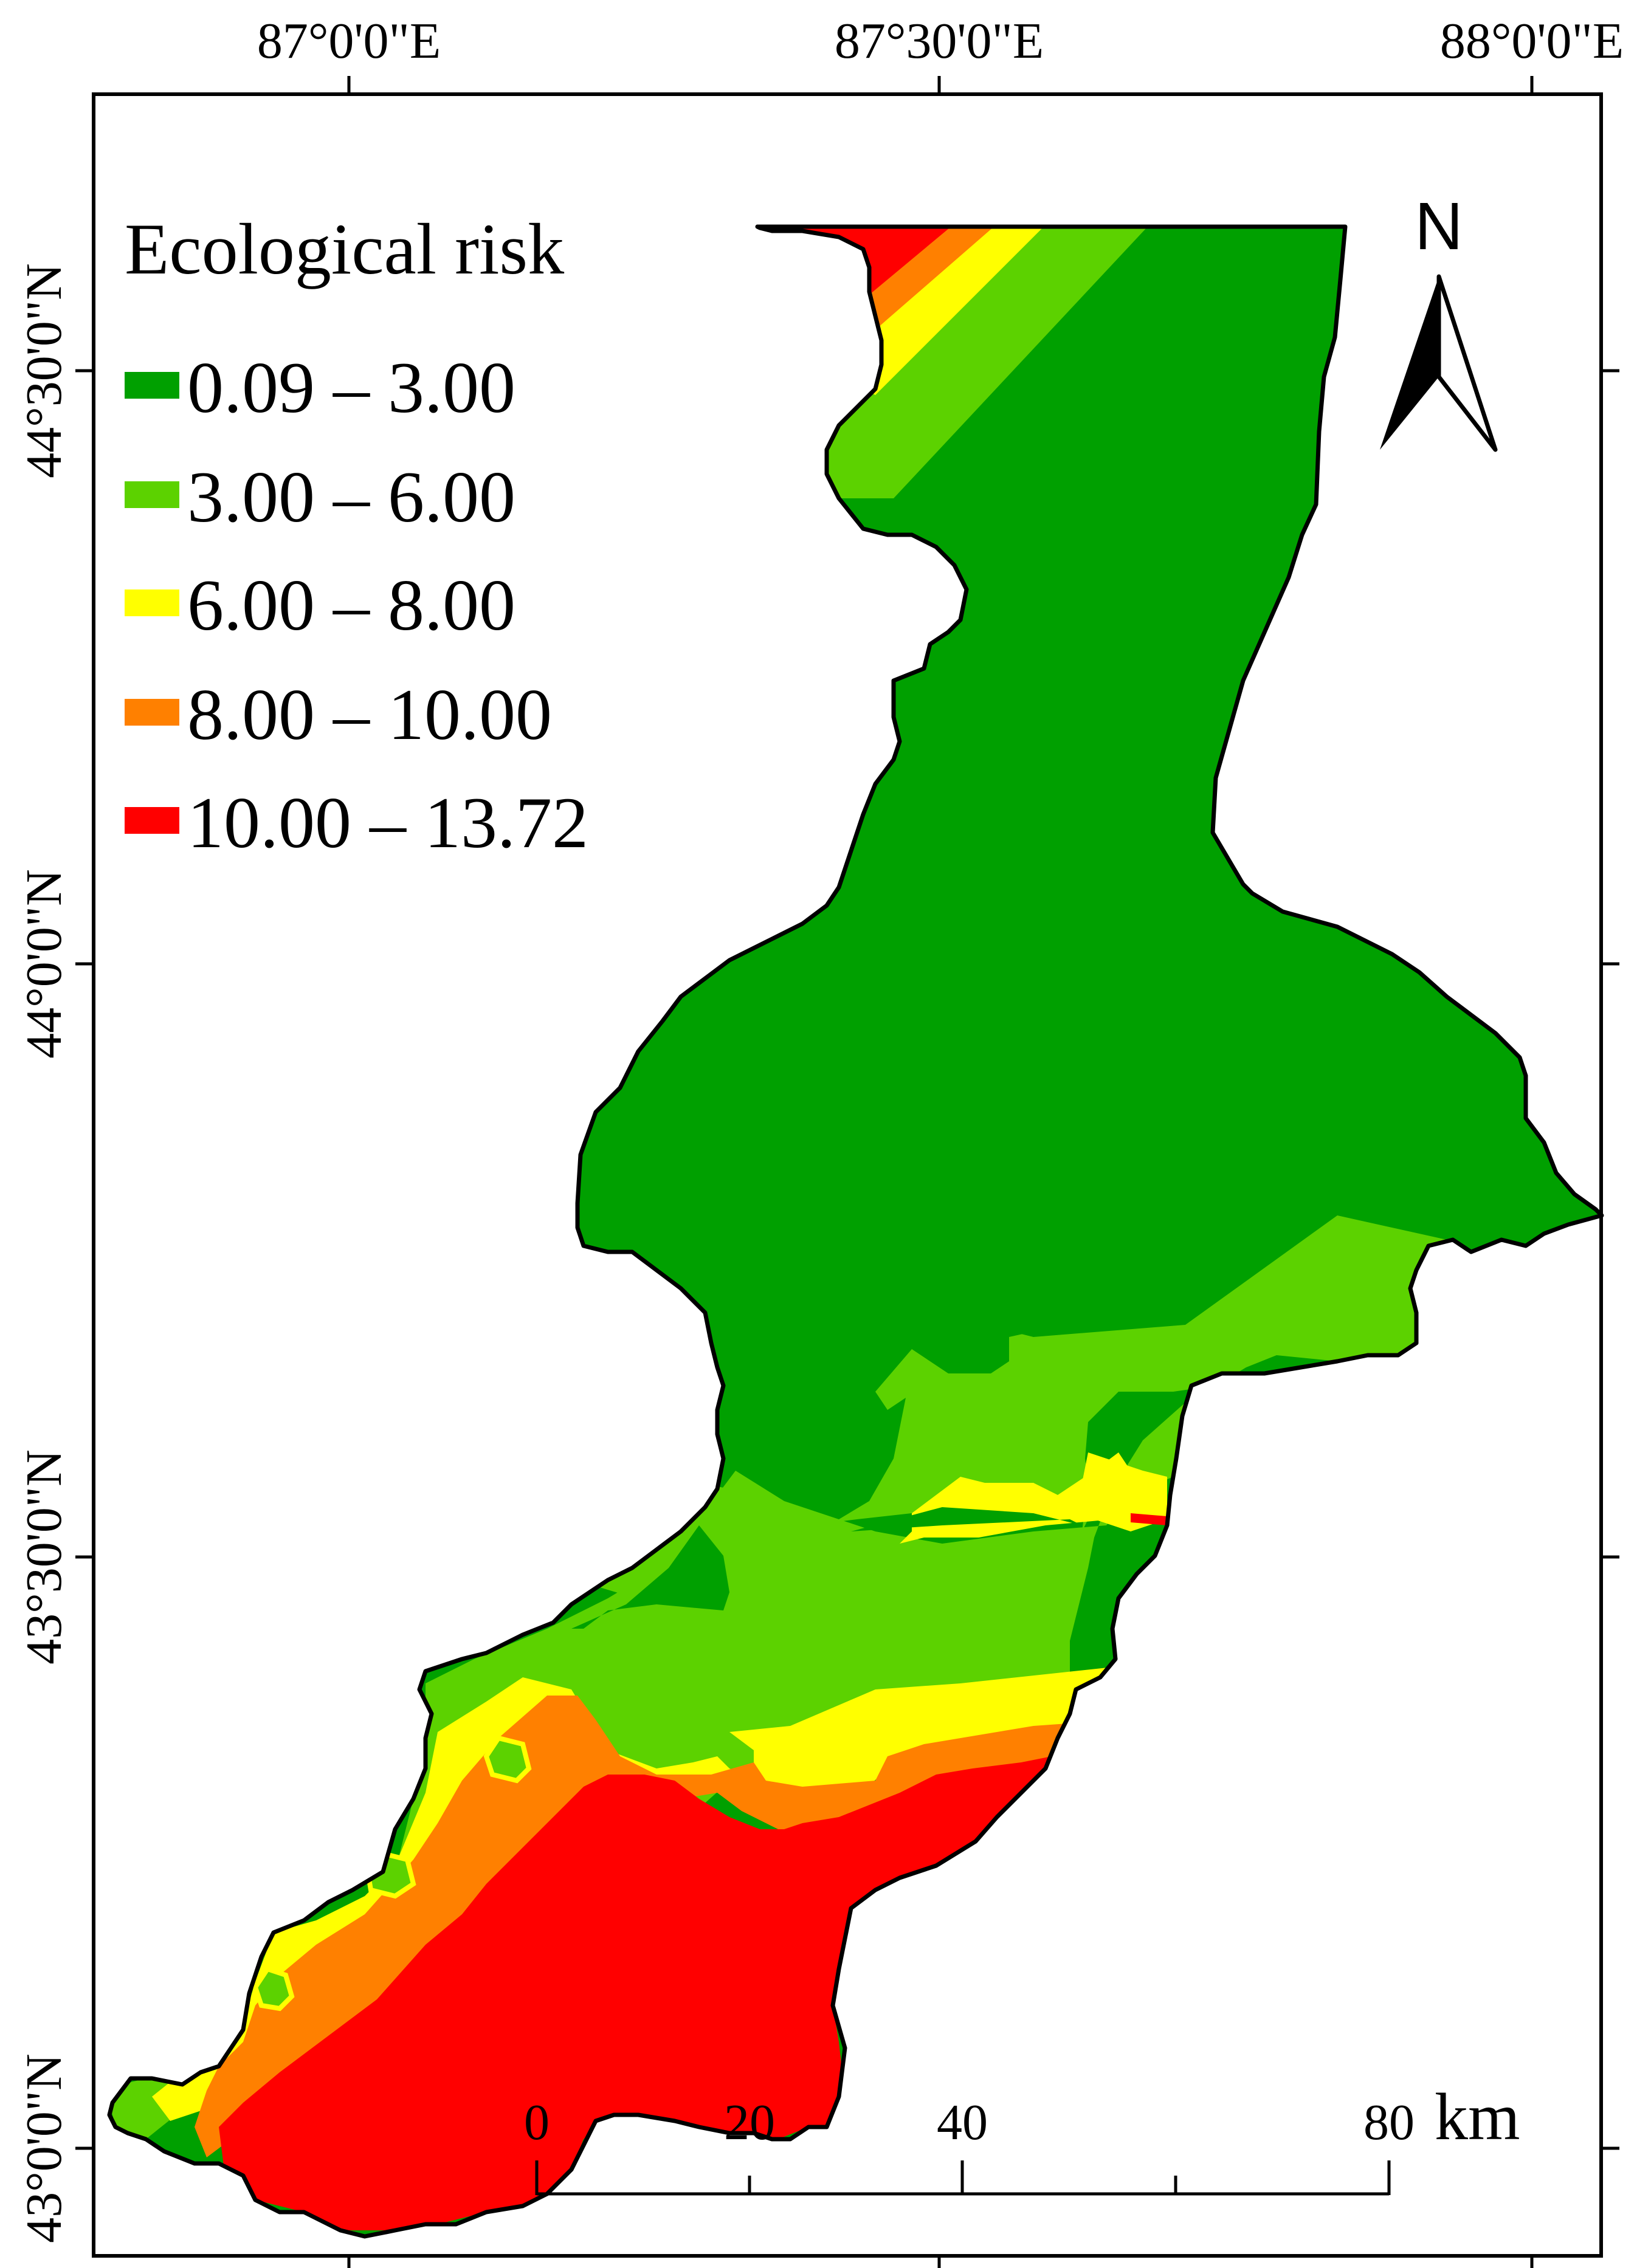  I want to click on scale-tick-40: 40, so click(962, 2123).